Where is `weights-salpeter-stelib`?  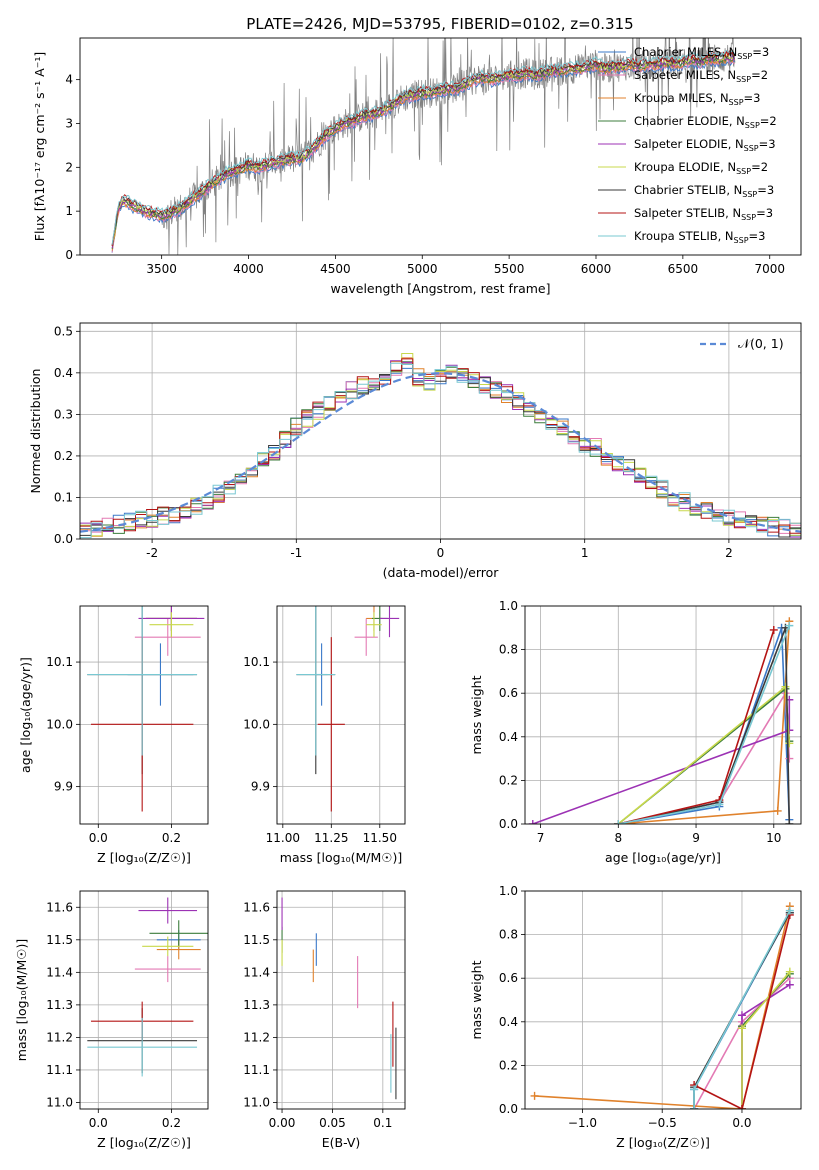
weights-salpeter-stelib is located at coordinates (742, 1011).